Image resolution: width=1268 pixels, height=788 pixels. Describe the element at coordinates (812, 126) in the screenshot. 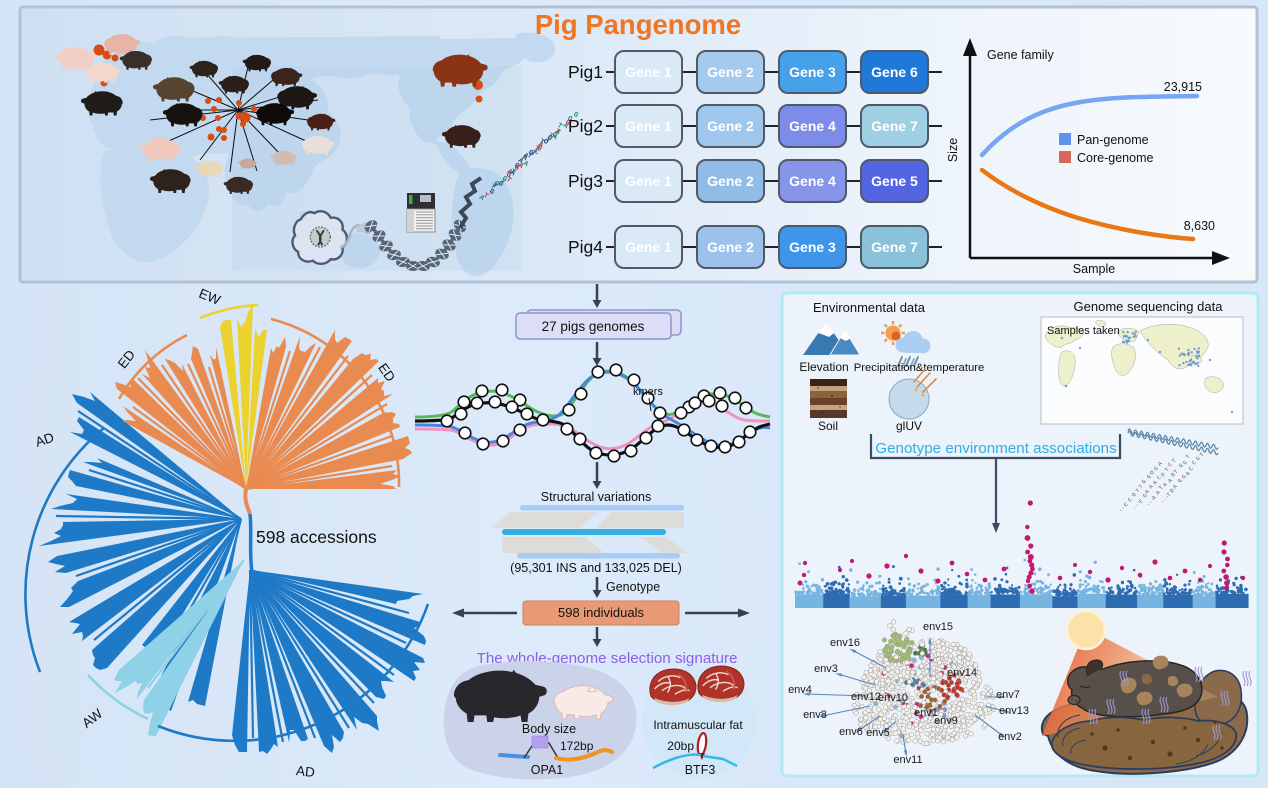

I see `svg-text: Gene 4` at that location.